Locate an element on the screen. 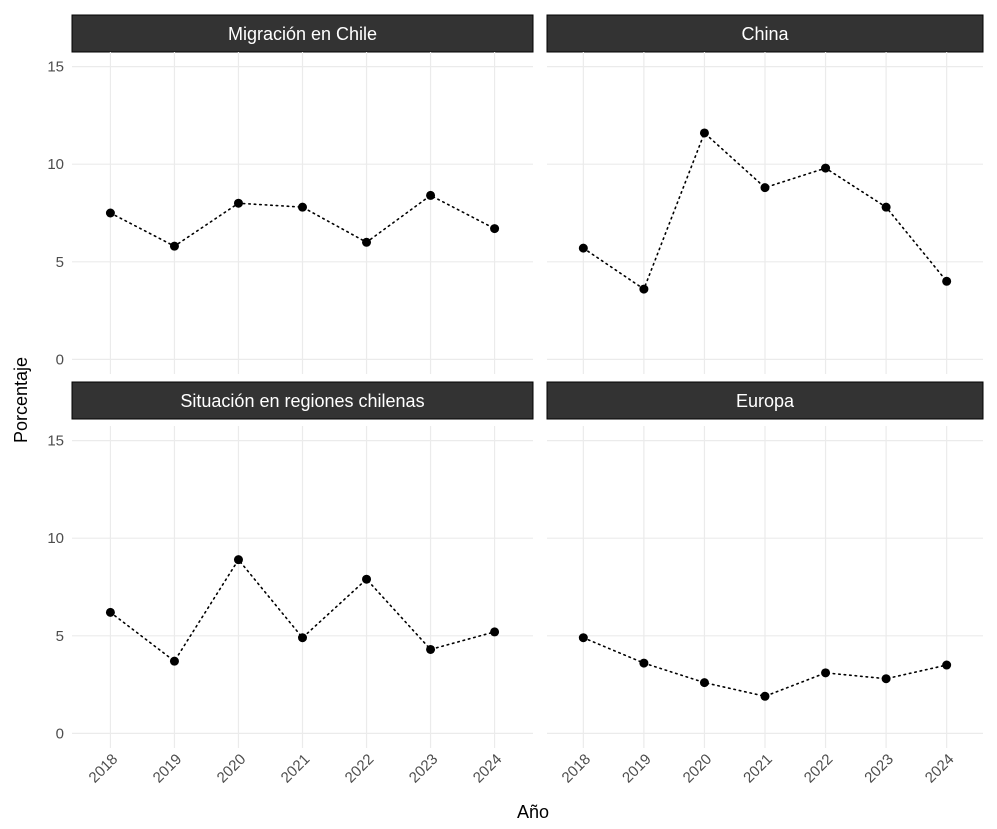  facet-title: Europa is located at coordinates (765, 401).